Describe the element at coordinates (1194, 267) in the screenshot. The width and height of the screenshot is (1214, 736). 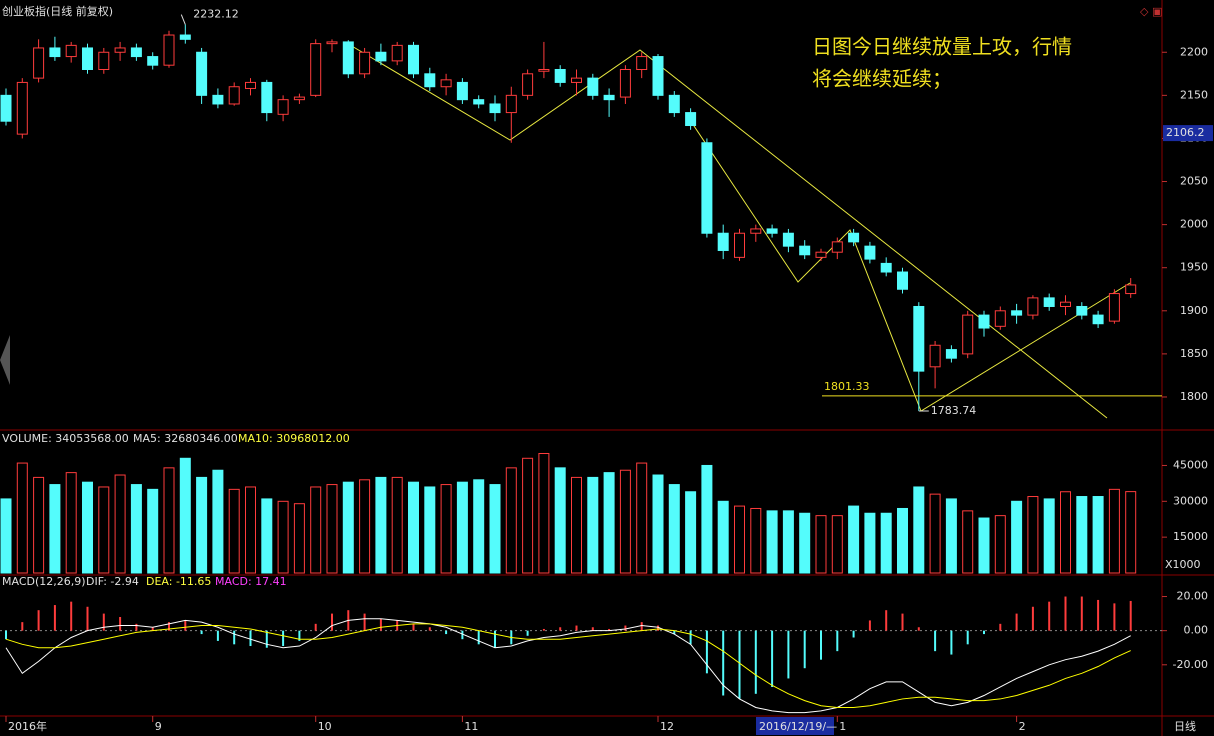
I see `y-tick-label: 1950` at that location.